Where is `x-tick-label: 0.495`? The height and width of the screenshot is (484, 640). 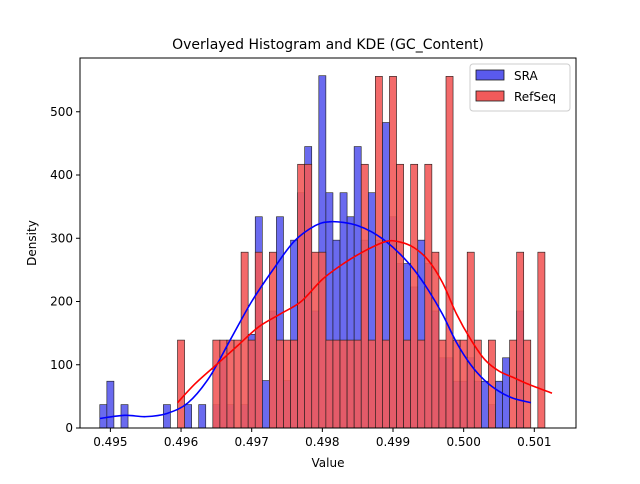 x-tick-label: 0.495 is located at coordinates (110, 442).